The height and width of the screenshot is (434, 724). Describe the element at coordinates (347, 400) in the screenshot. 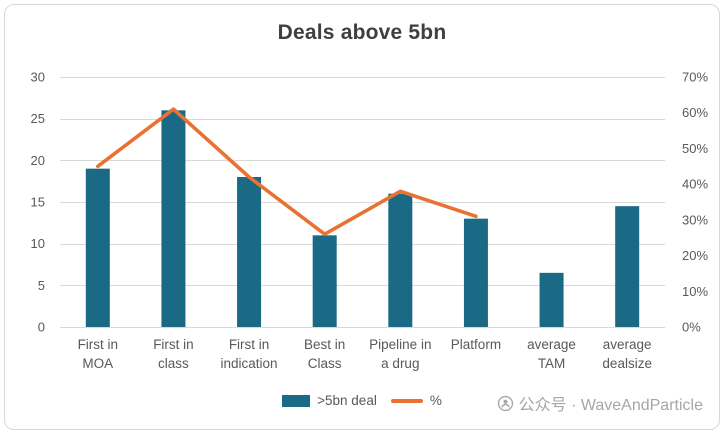

I see `legend-bar-label: >5bn deal` at that location.